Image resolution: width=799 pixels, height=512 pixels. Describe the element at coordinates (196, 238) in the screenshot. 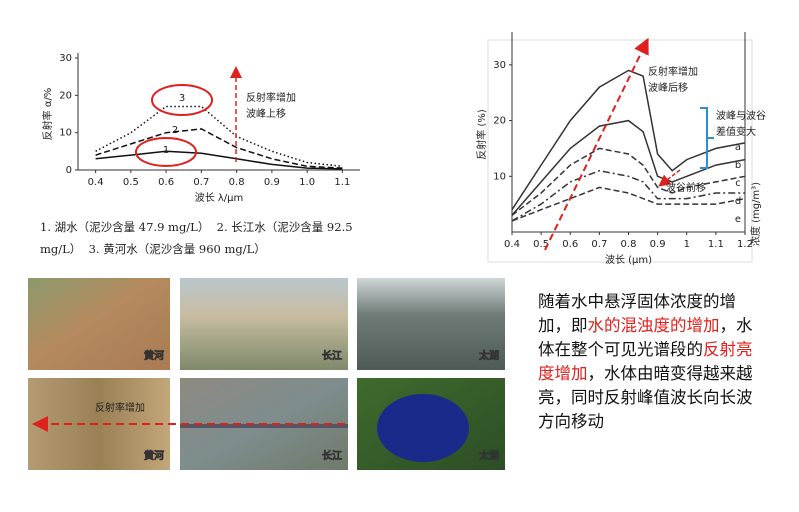

I see `caption-item: 2. 长江水（泥沙含量 92.5 mg/L）` at that location.